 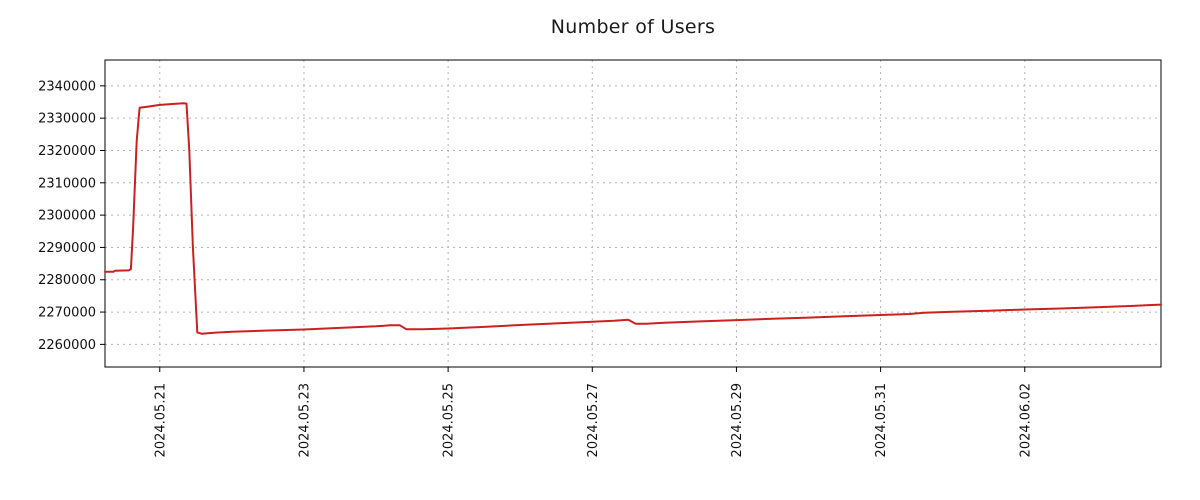 I want to click on y-tick-label: 2340000, so click(x=67, y=86).